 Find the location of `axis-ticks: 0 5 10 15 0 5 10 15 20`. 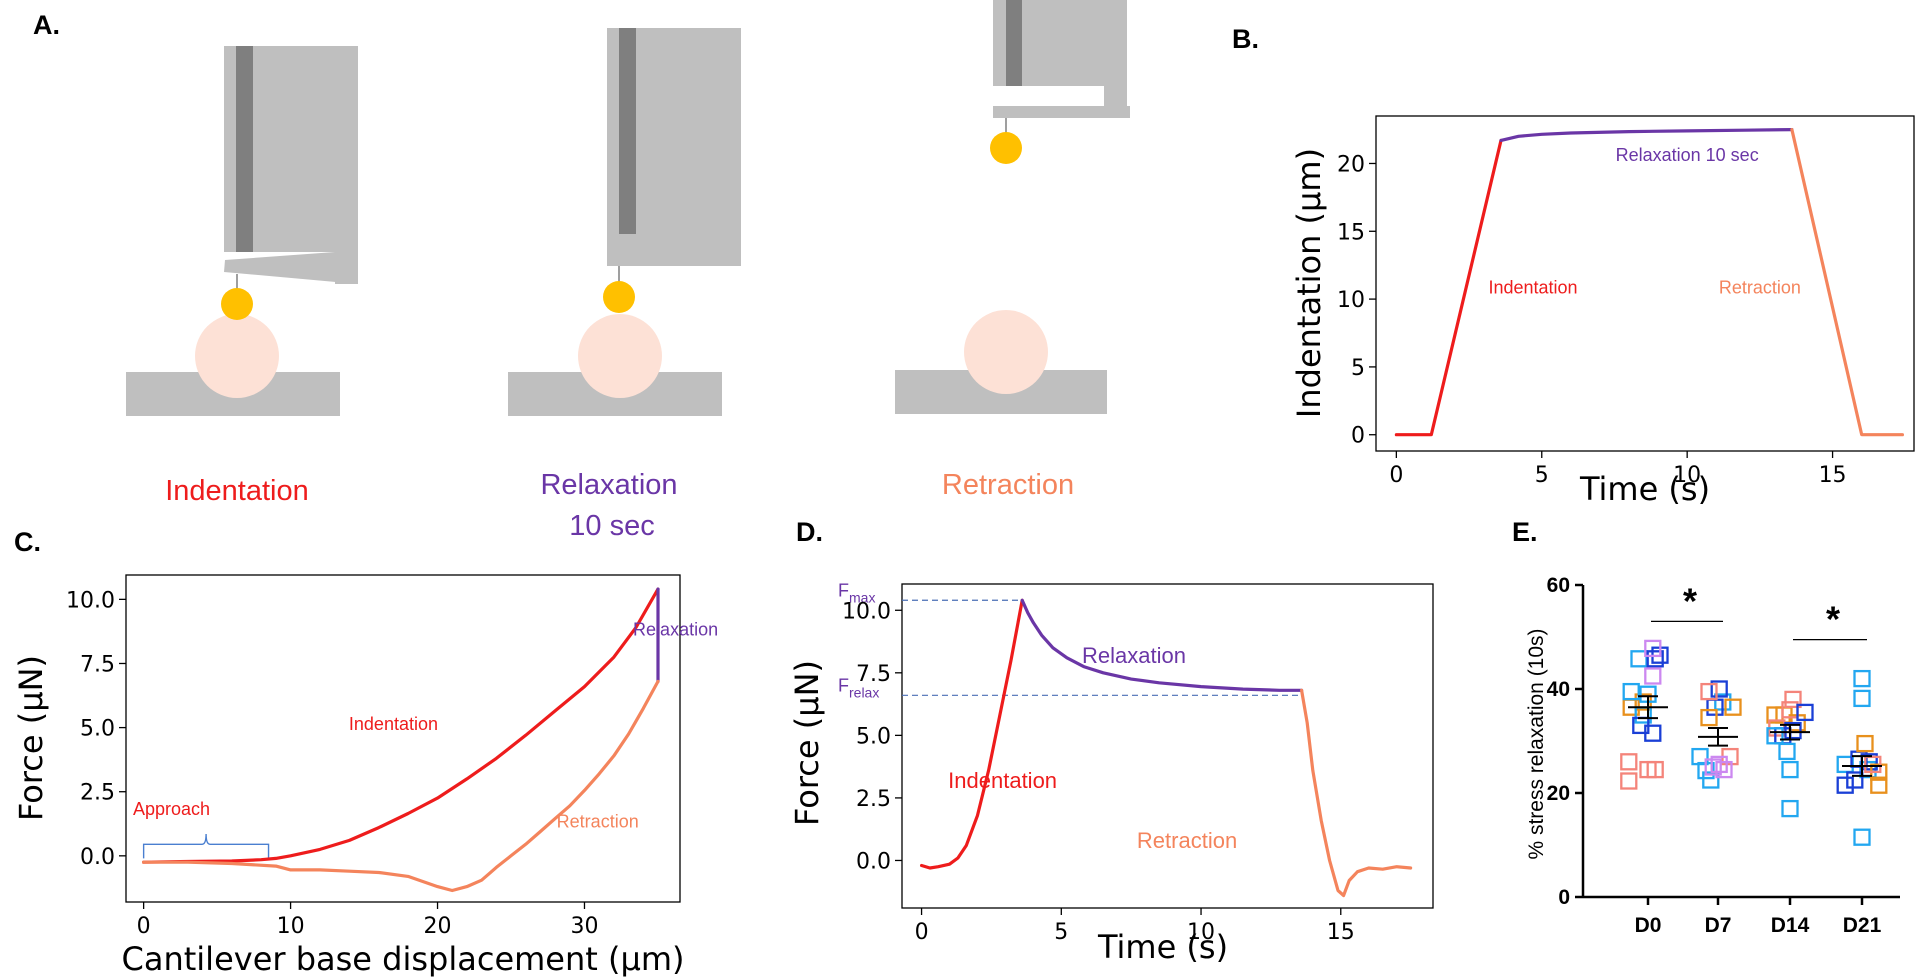

axis-ticks: 0 5 10 15 0 5 10 15 20 is located at coordinates (1592, 320).